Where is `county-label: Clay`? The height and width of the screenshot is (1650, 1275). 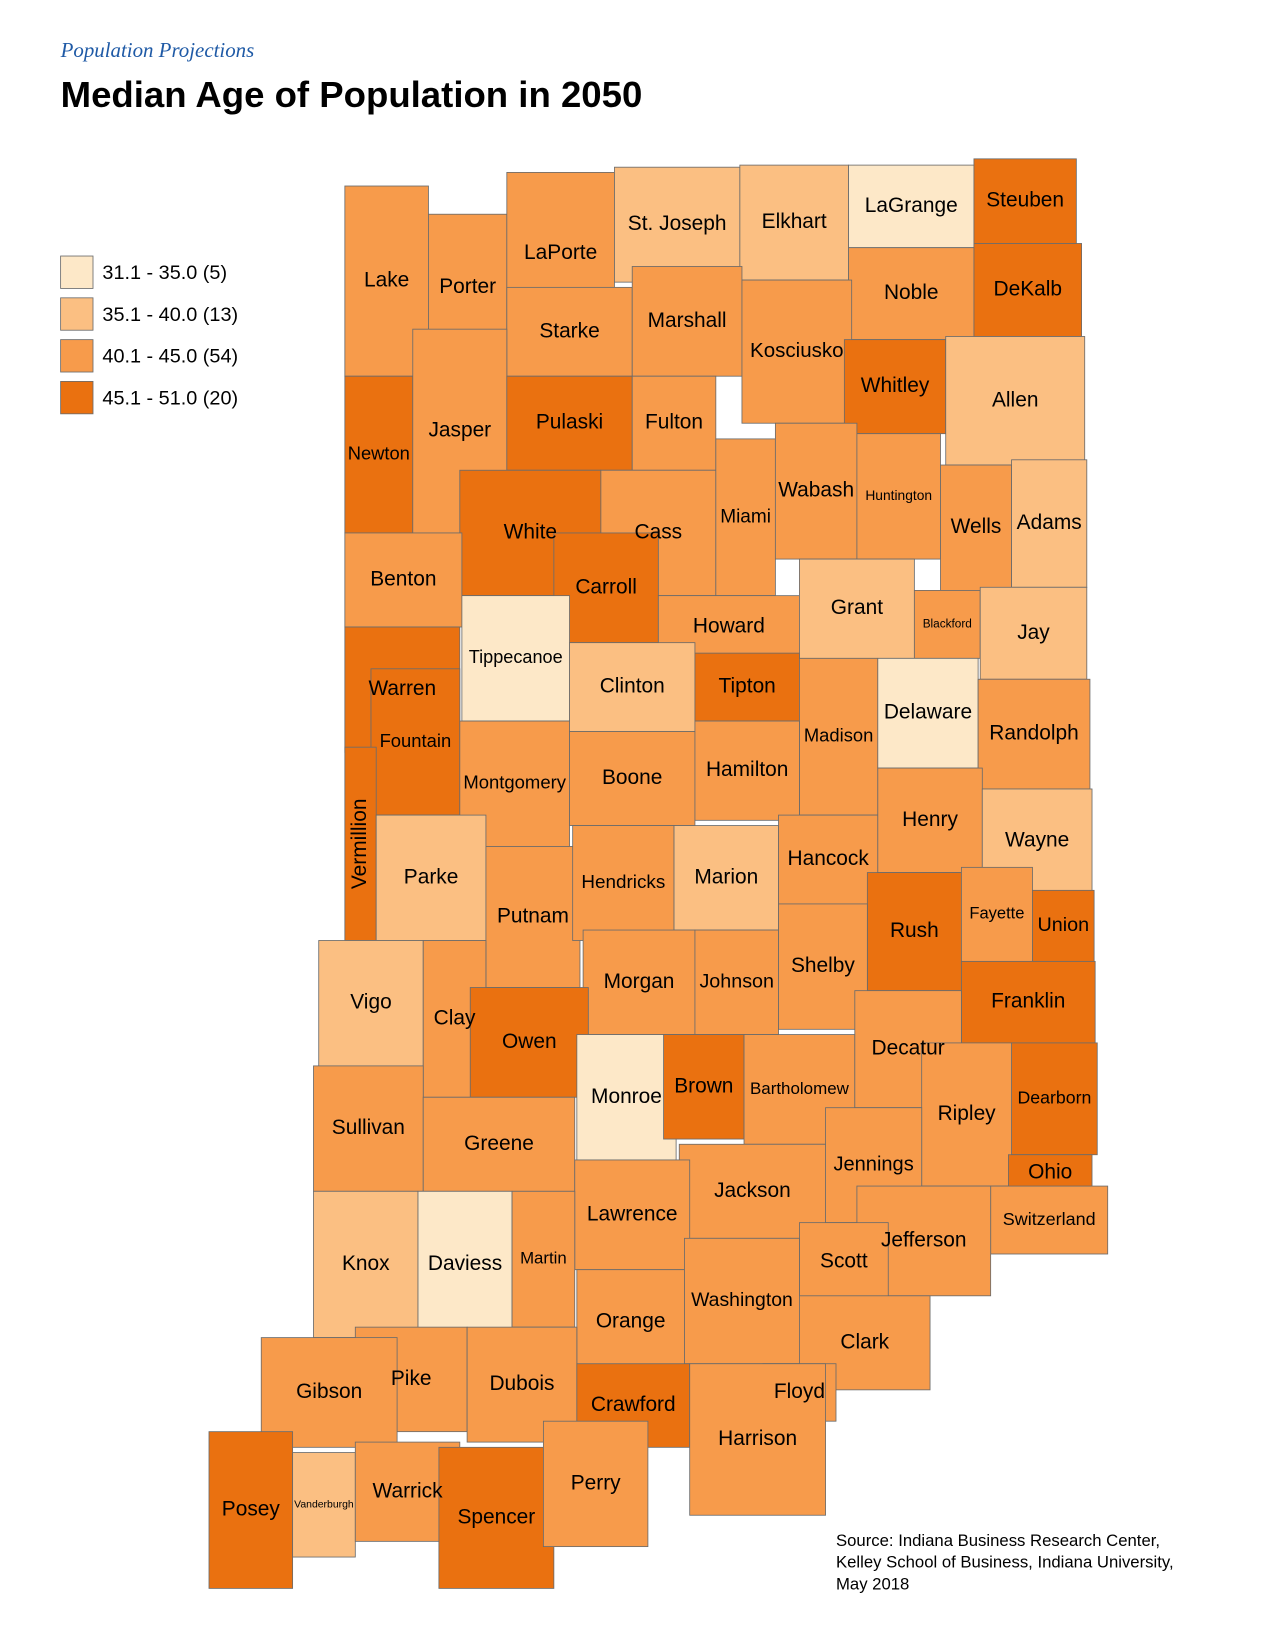 county-label: Clay is located at coordinates (455, 1017).